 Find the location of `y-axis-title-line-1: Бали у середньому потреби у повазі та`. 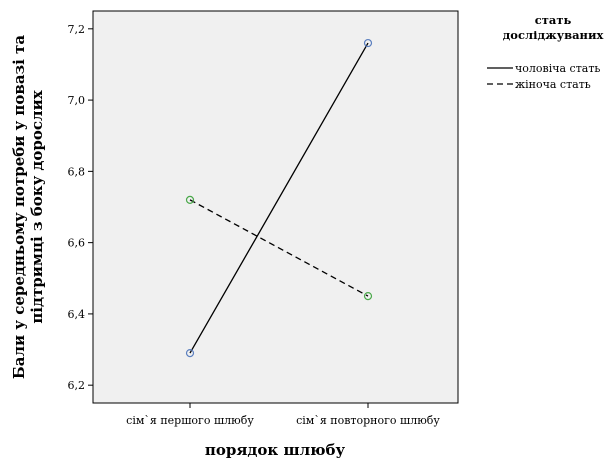

y-axis-title-line-1: Бали у середньому потреби у повазі та is located at coordinates (19, 207).